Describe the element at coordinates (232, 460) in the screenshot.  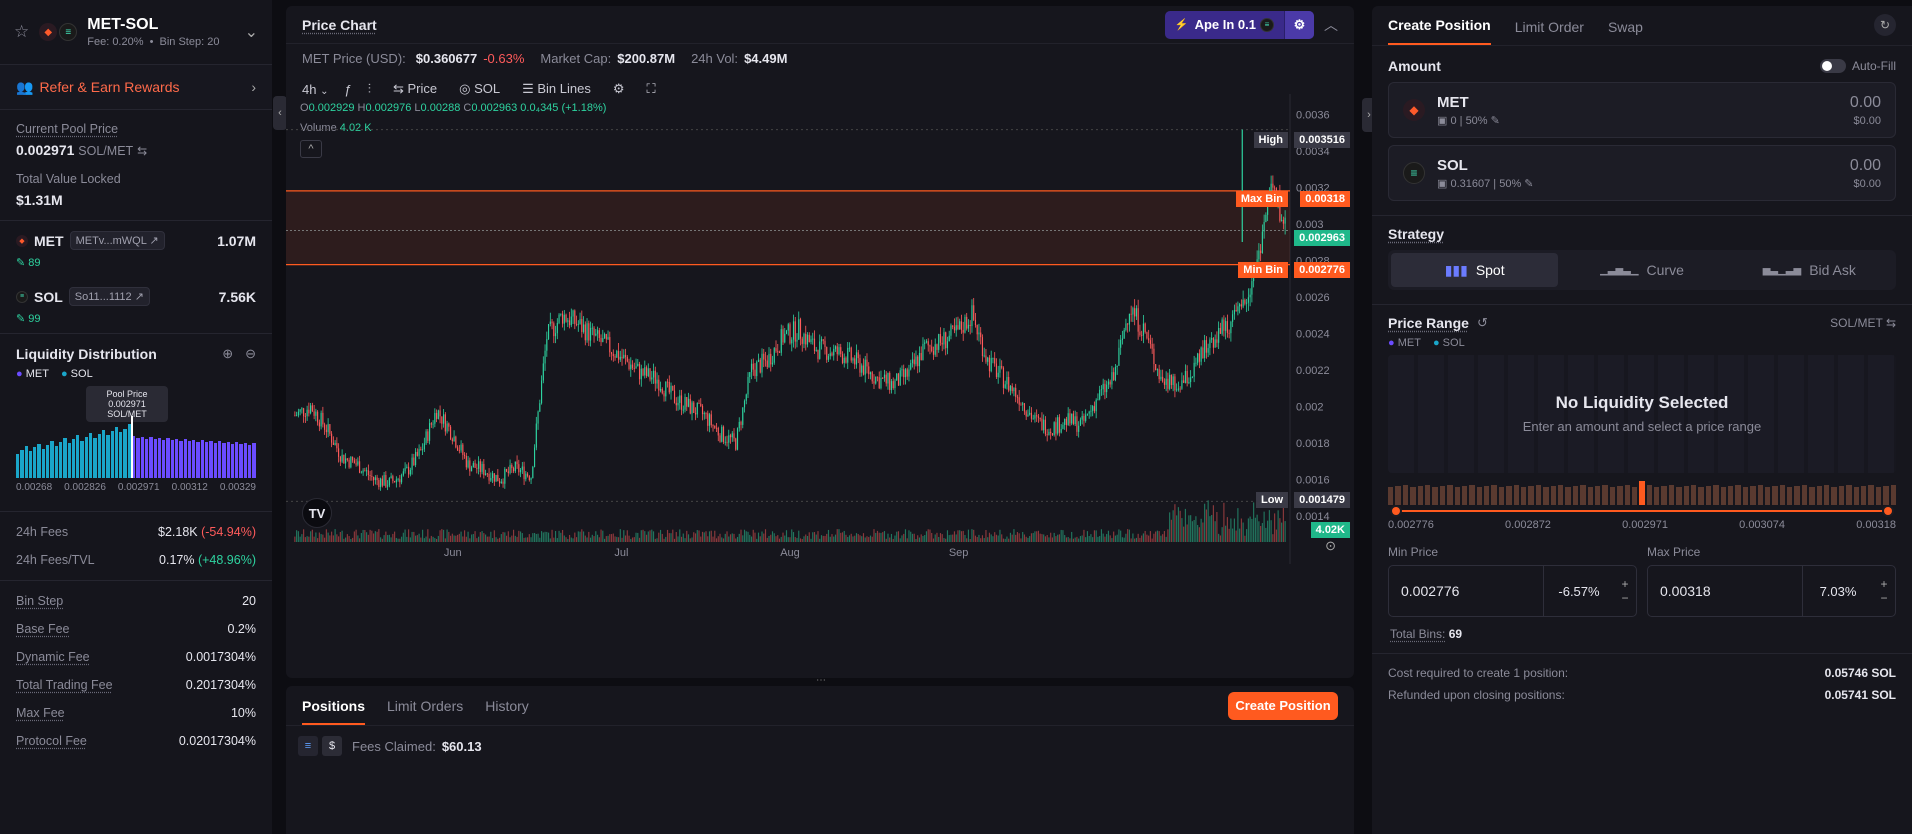
I see `liquidity-bar` at that location.